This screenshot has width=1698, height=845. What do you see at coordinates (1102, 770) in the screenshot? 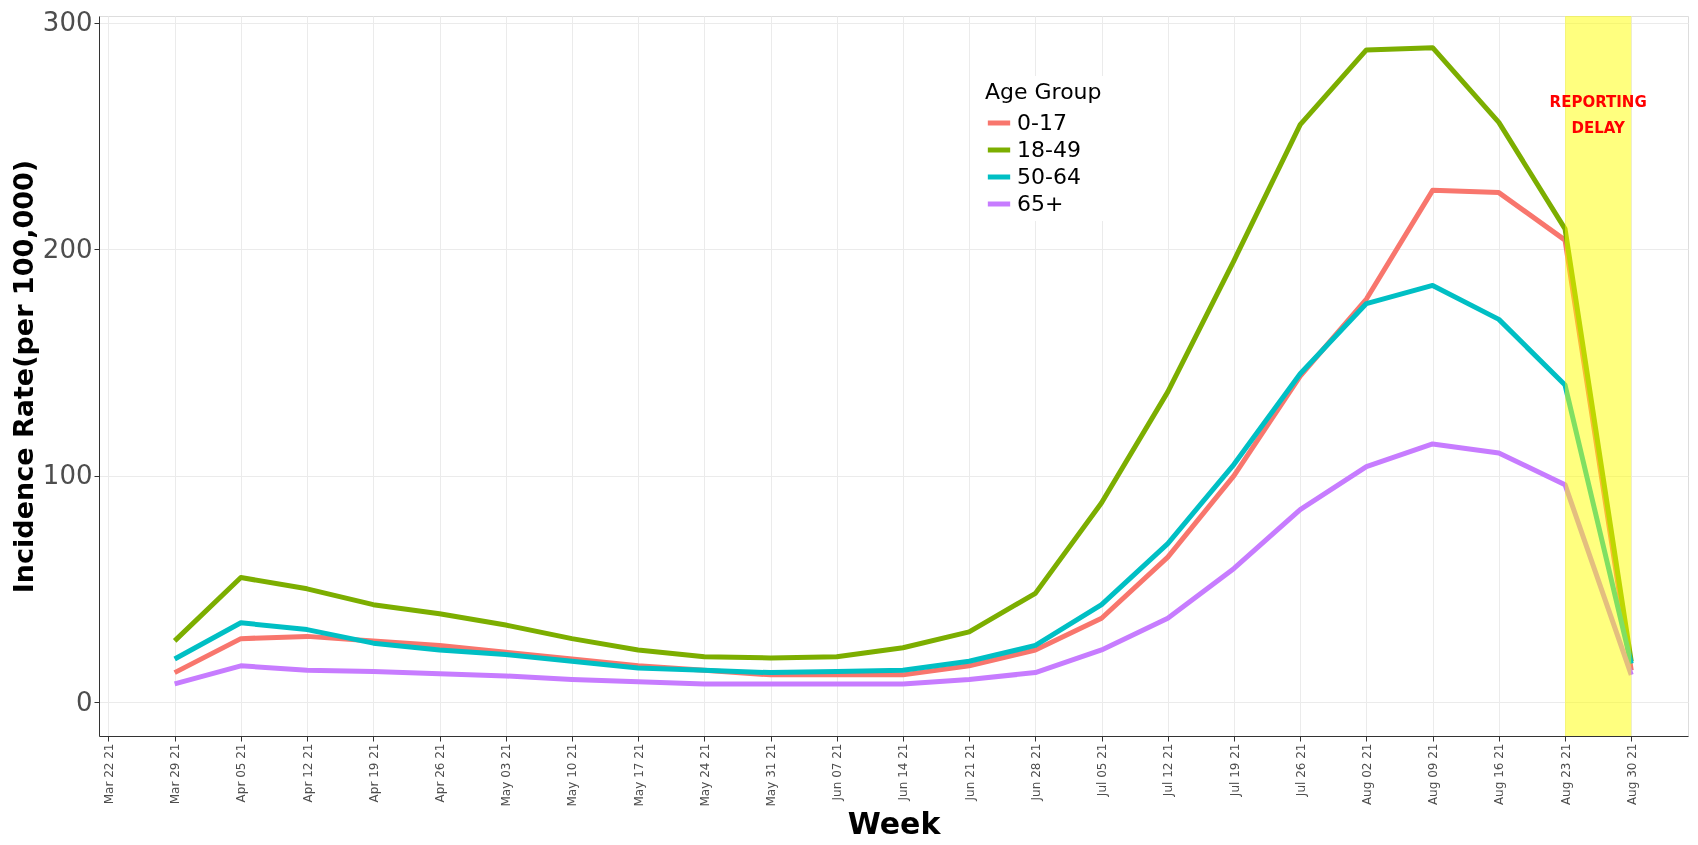
I see `x-tick-label: Jul 05 21` at bounding box center [1102, 770].